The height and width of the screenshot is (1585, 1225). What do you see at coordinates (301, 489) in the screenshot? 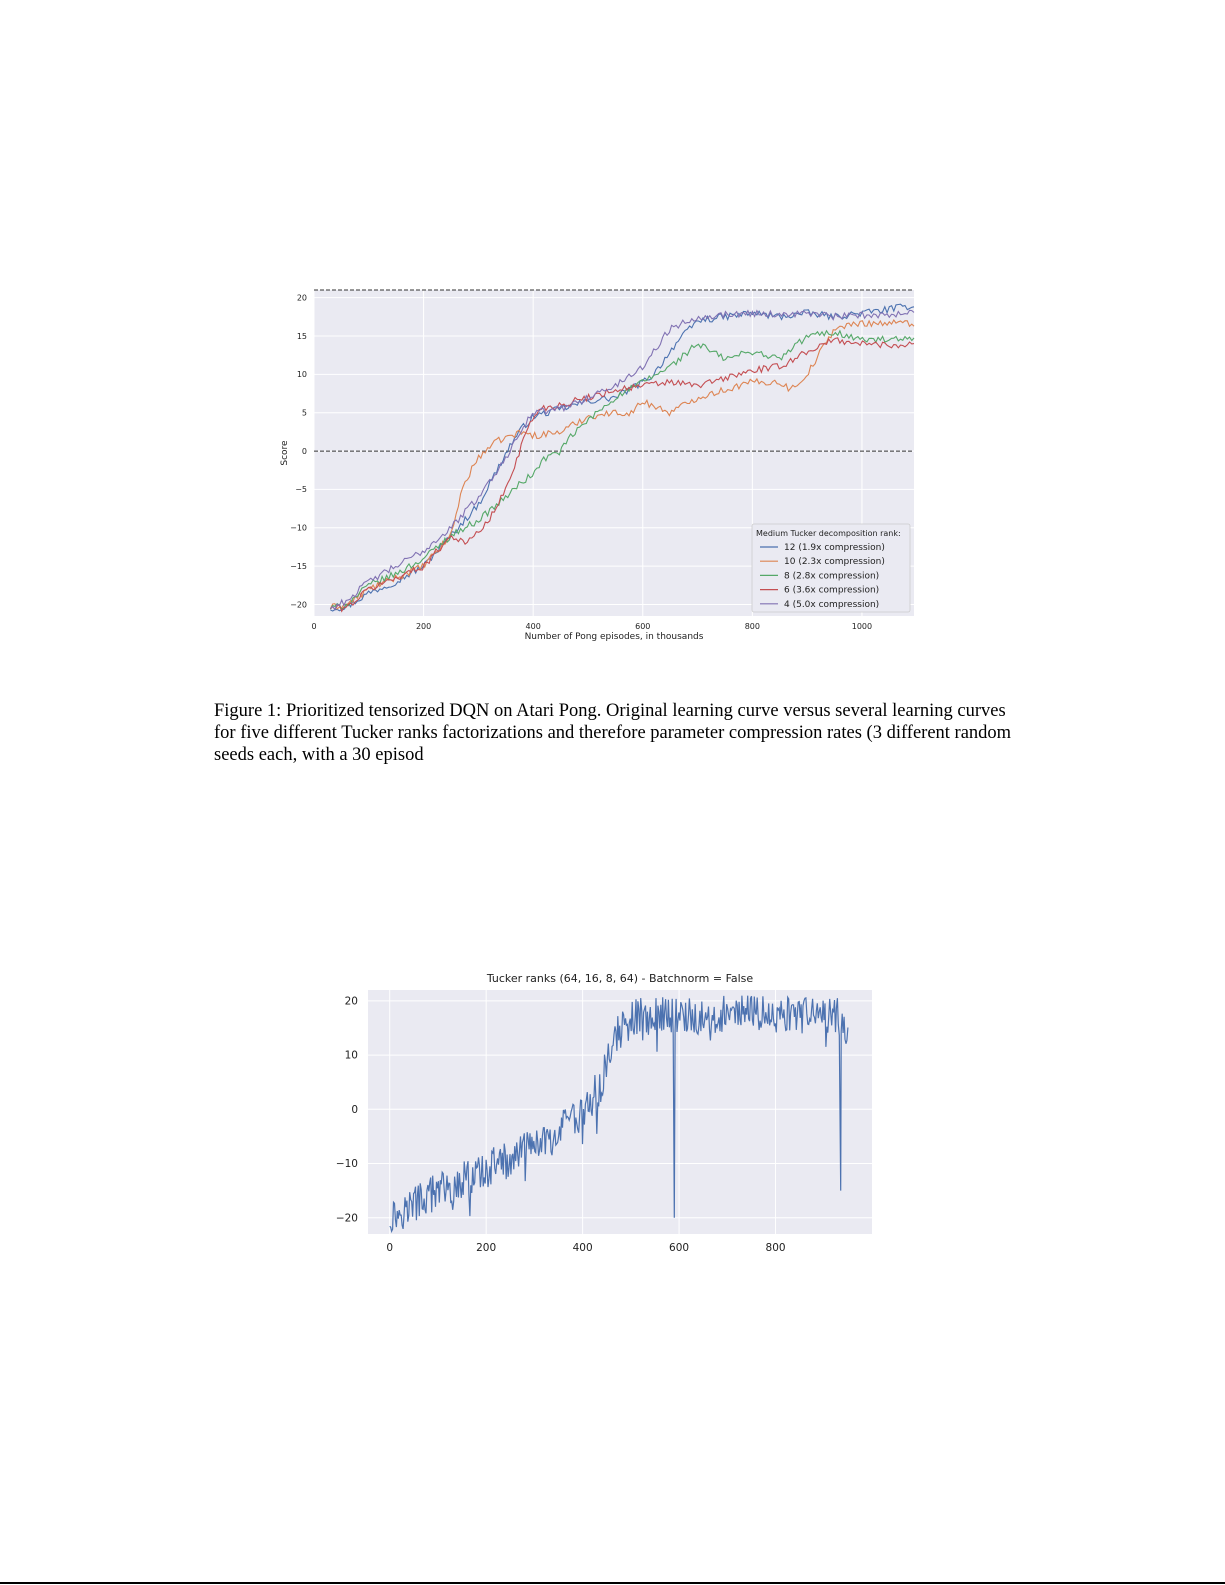
I see `y-tick-label: −5` at bounding box center [301, 489].